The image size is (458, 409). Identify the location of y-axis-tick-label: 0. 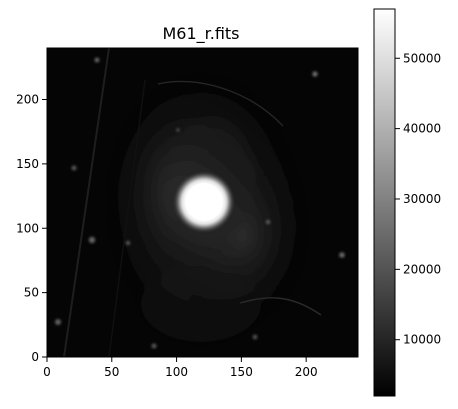
(35, 357).